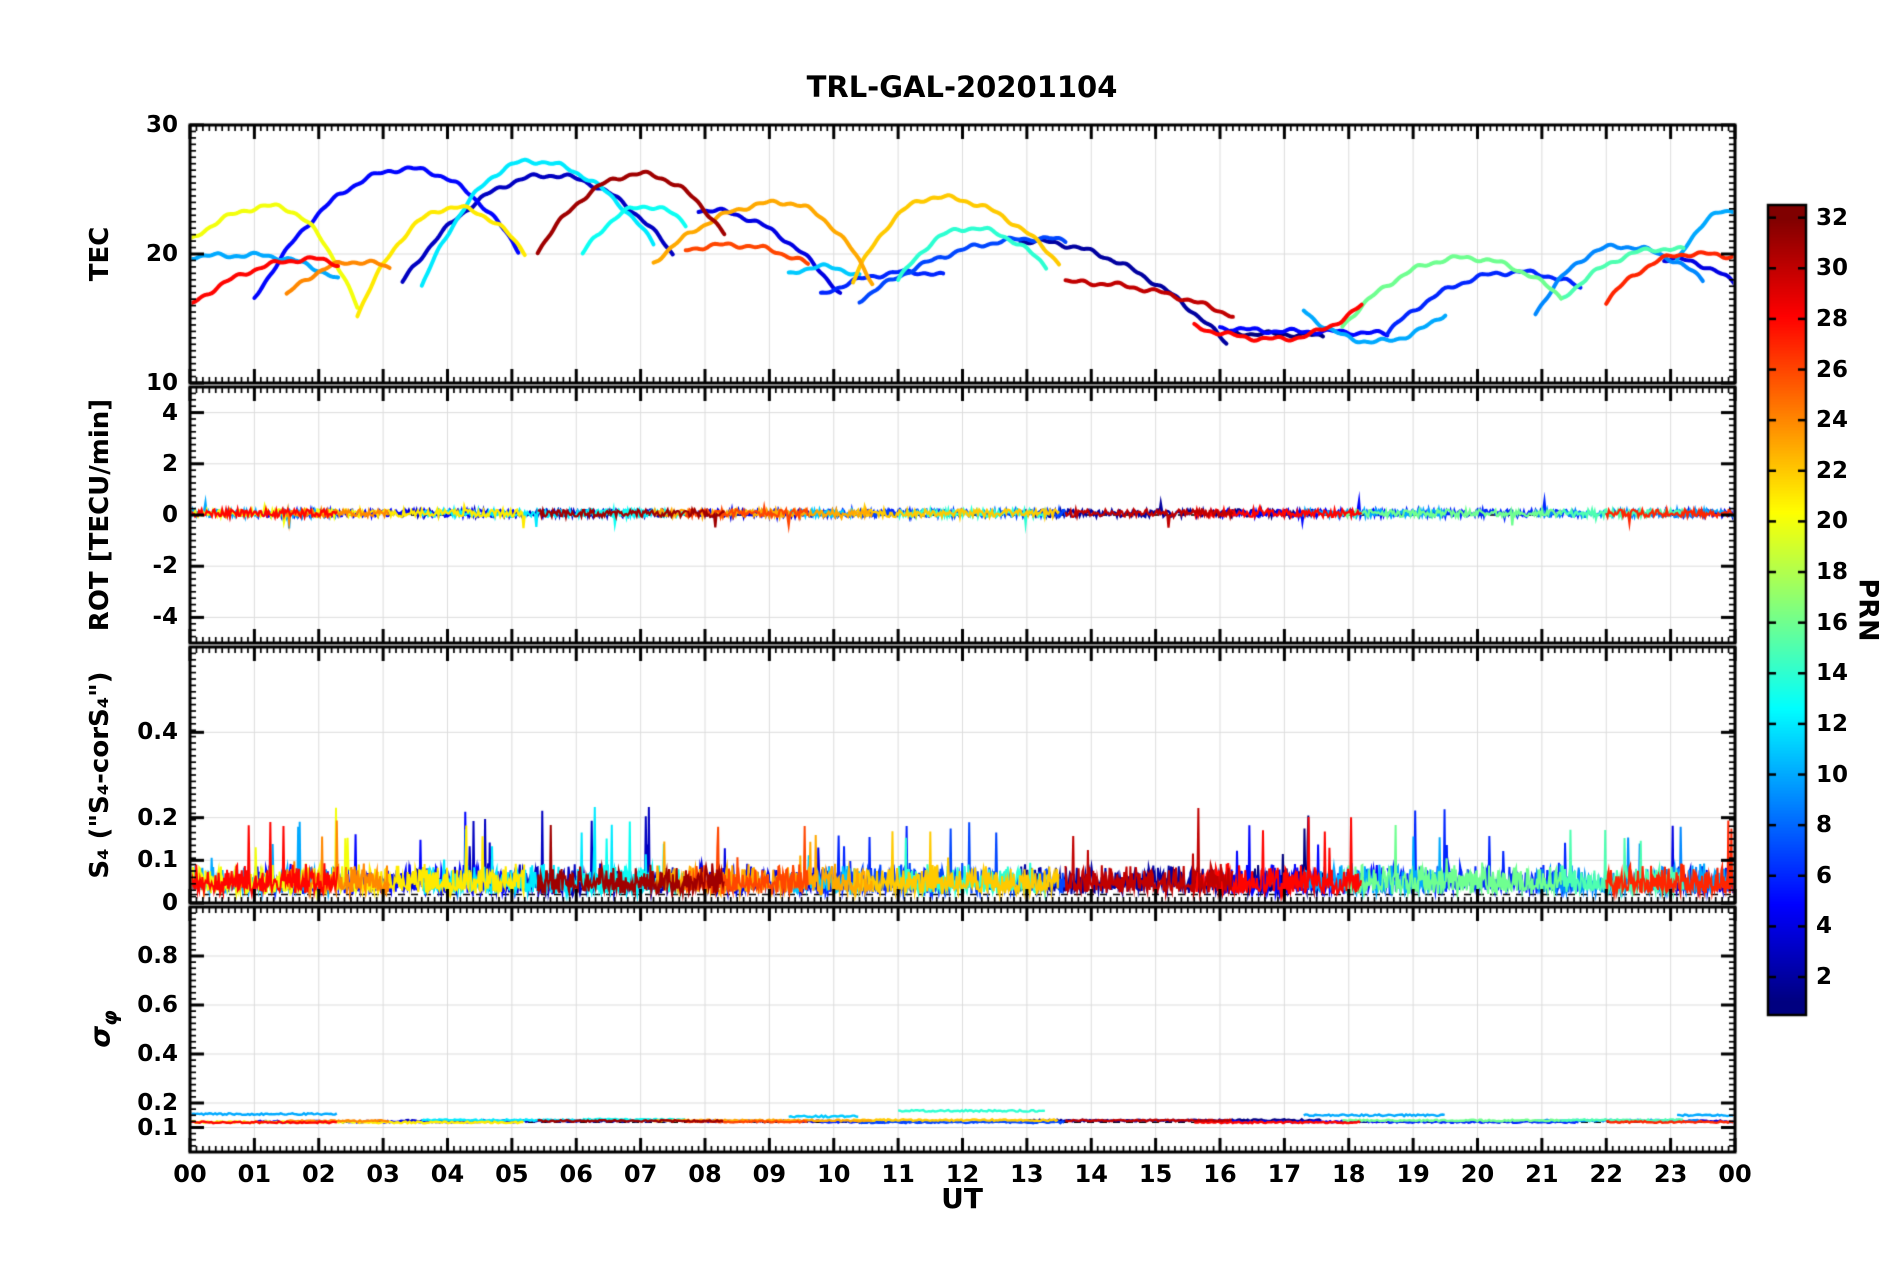 This screenshot has width=1902, height=1272. I want to click on colorbar-tick-label: 6, so click(1824, 875).